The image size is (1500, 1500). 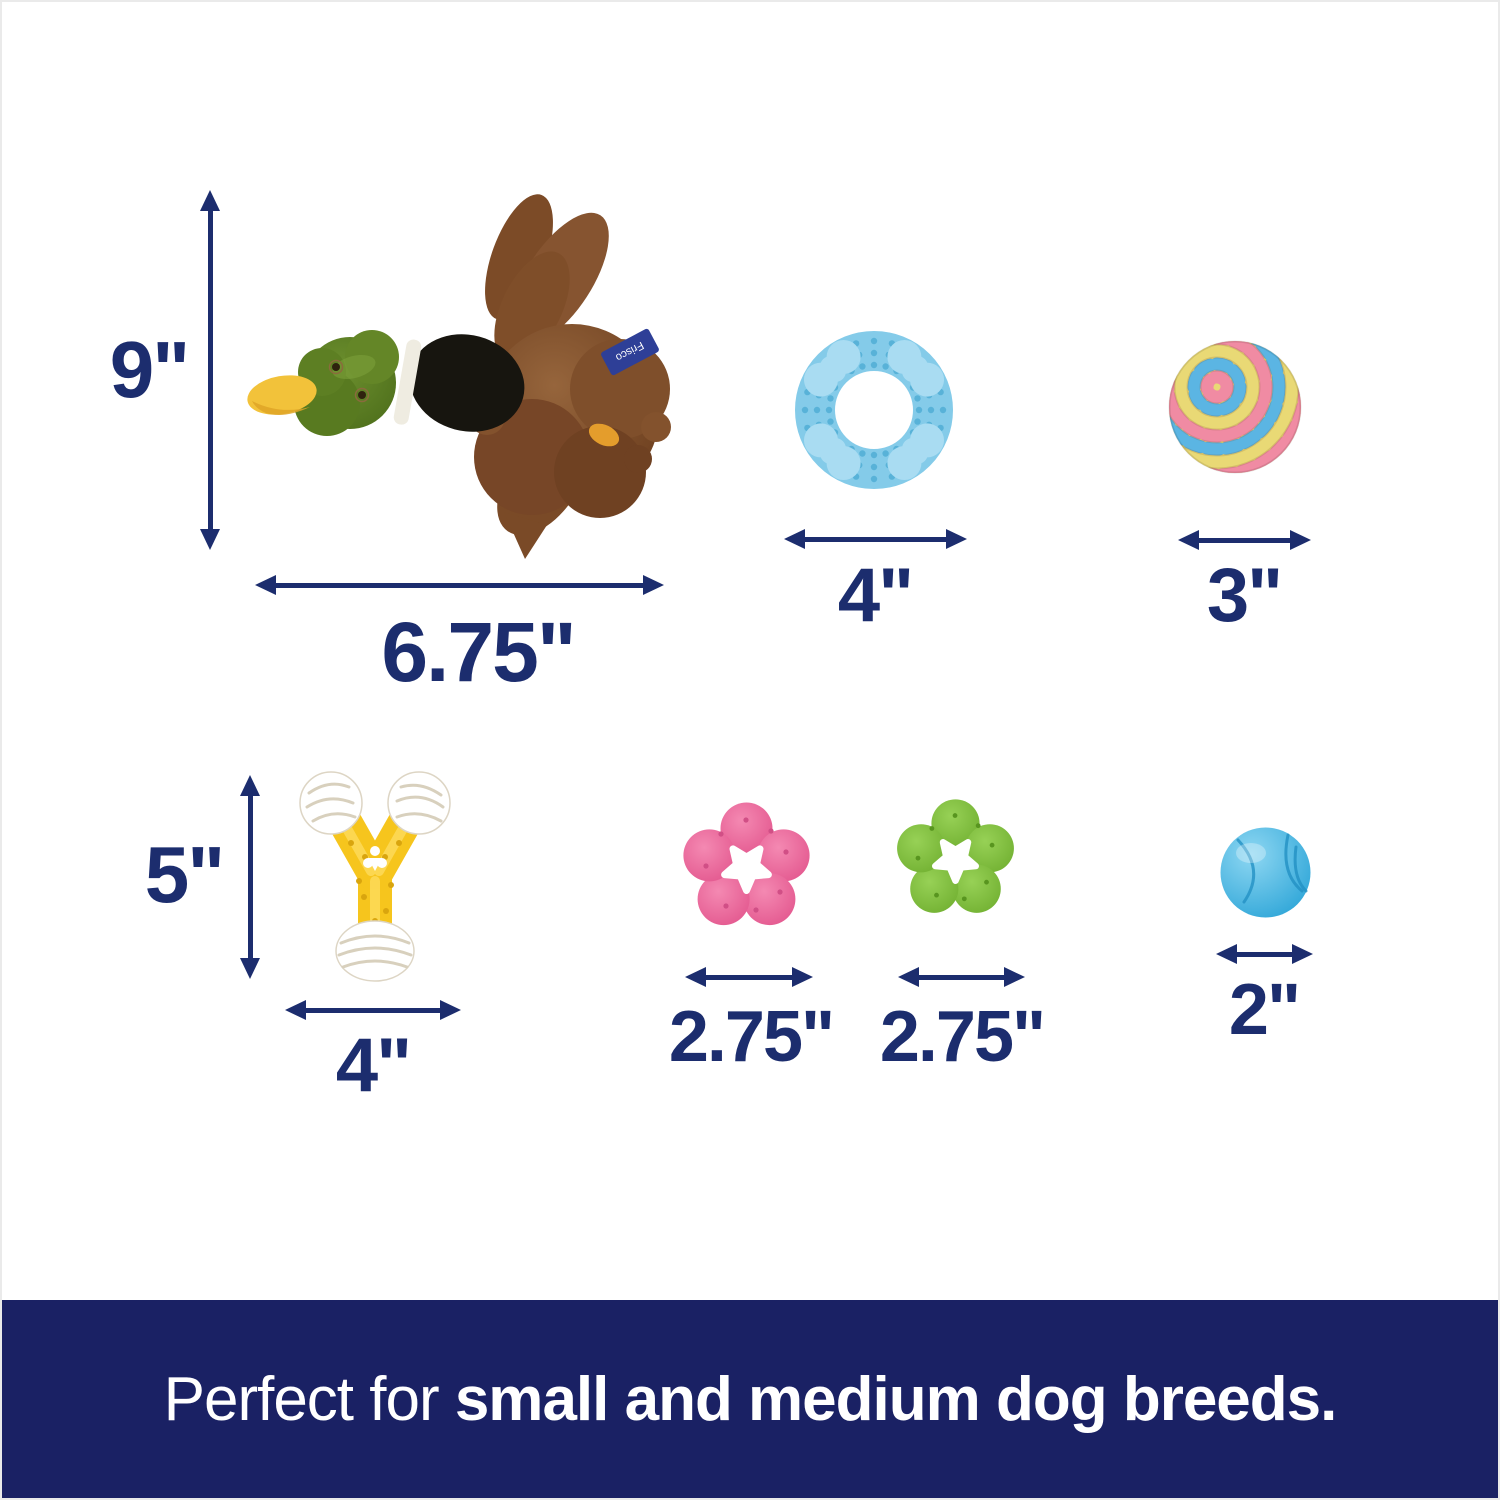 I want to click on banner-text: Perfect for small and medium dog breeds., so click(x=750, y=1399).